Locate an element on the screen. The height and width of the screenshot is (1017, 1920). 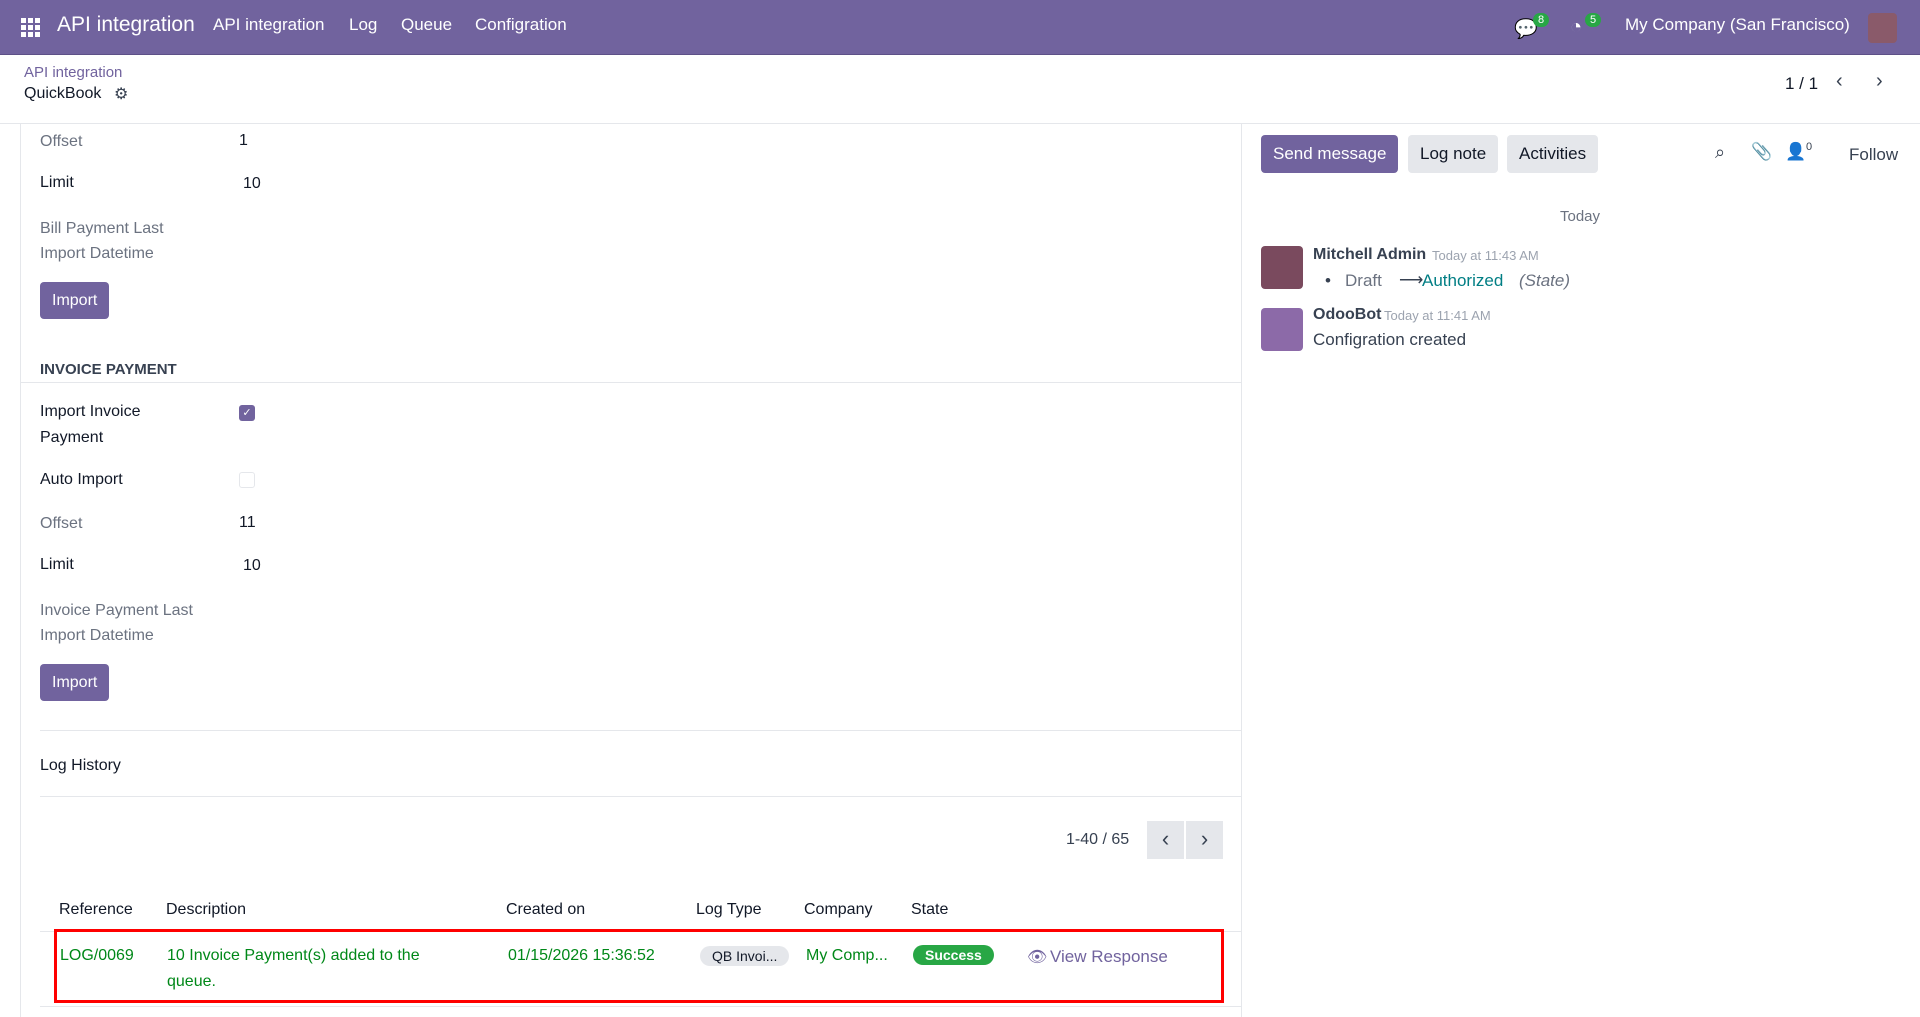
message-time: Today at 11:43 AM is located at coordinates (1485, 255).